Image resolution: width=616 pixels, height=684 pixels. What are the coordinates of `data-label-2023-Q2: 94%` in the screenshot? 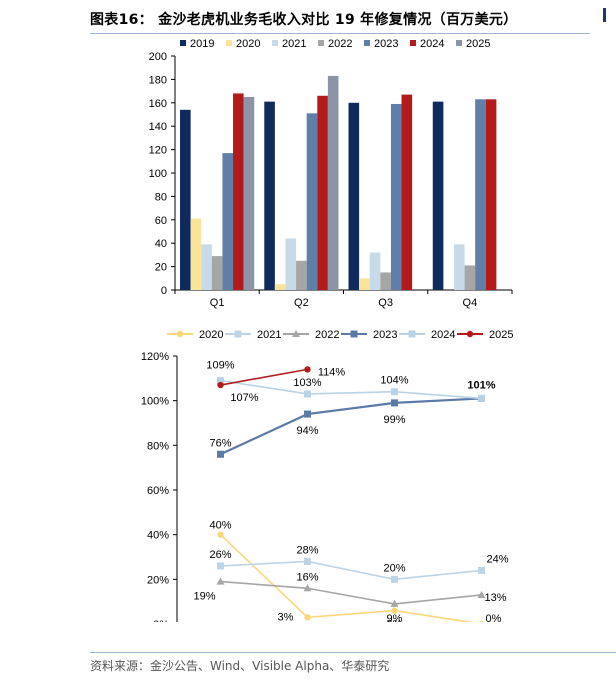 It's located at (307, 431).